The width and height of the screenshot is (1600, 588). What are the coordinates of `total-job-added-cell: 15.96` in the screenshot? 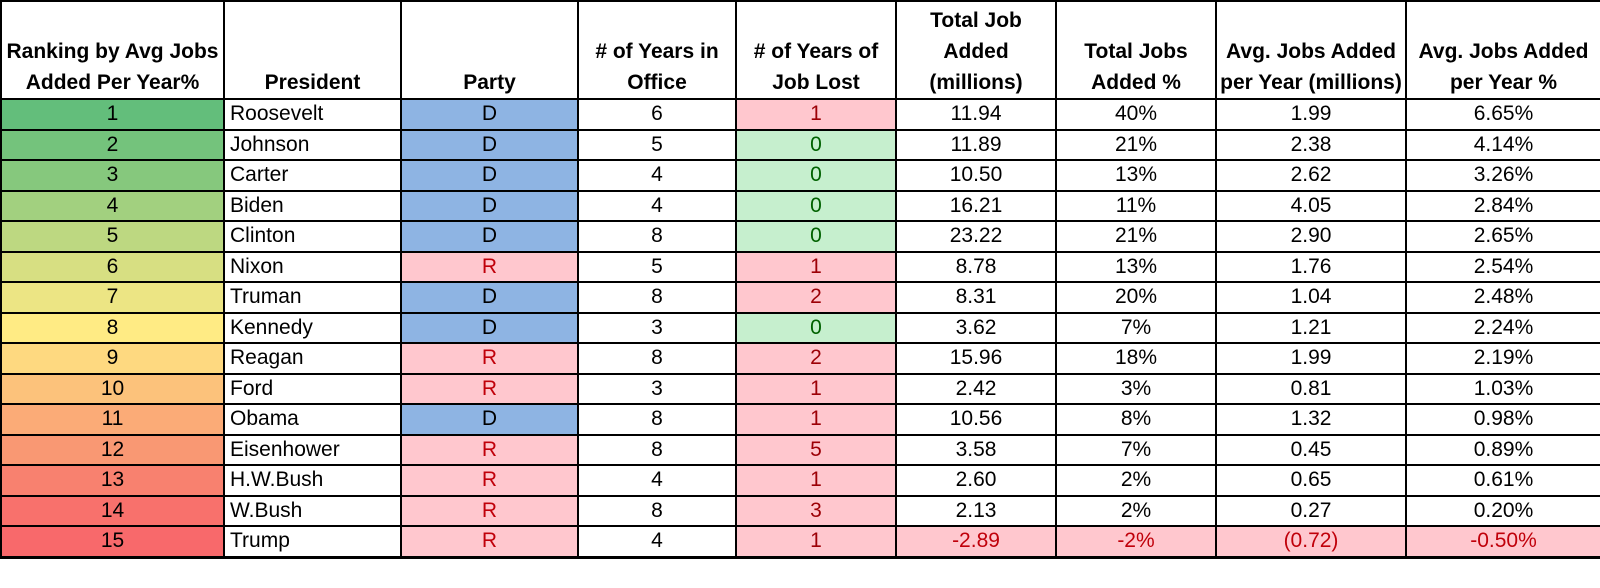 It's located at (976, 358).